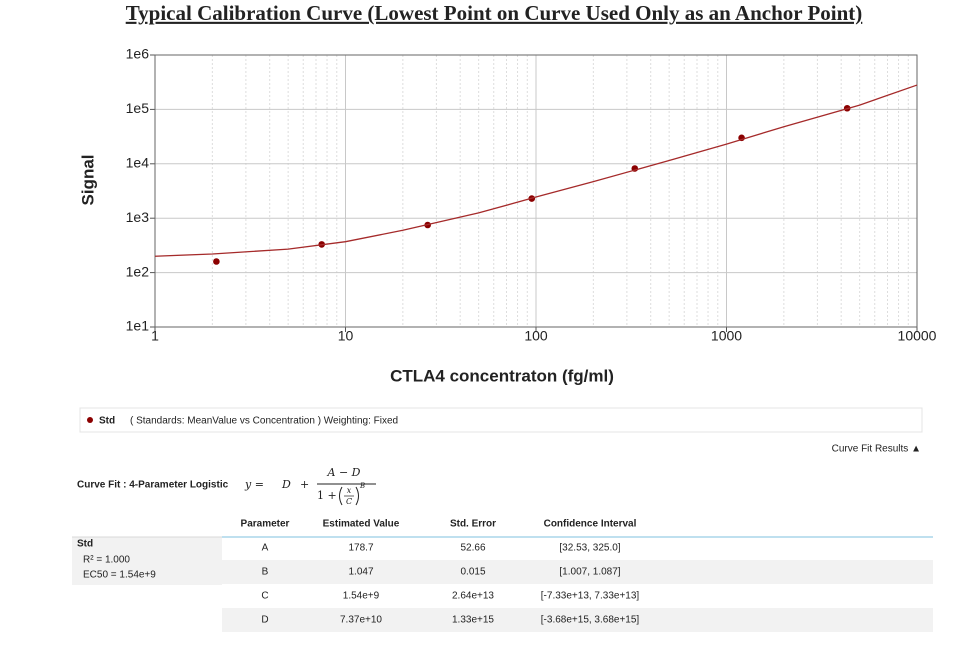 This screenshot has width=961, height=671. I want to click on table-cell: 178.7, so click(360, 548).